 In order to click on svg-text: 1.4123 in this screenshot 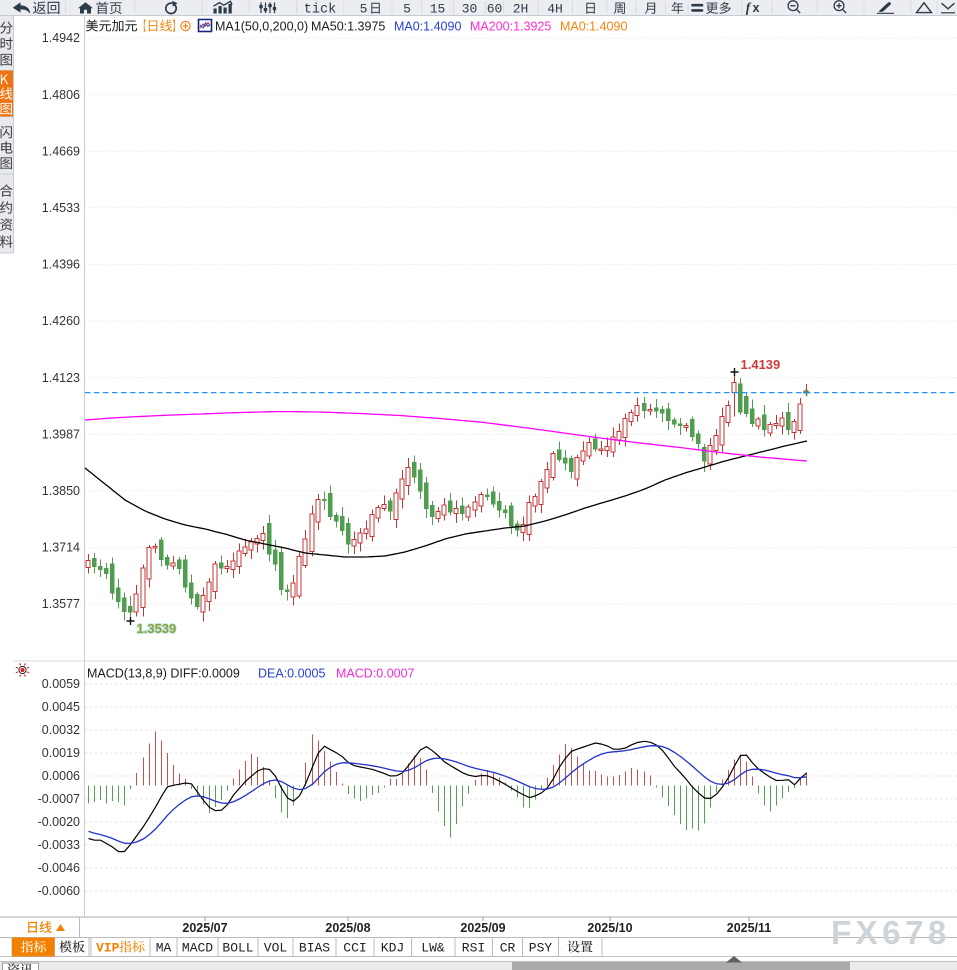, I will do `click(61, 378)`.